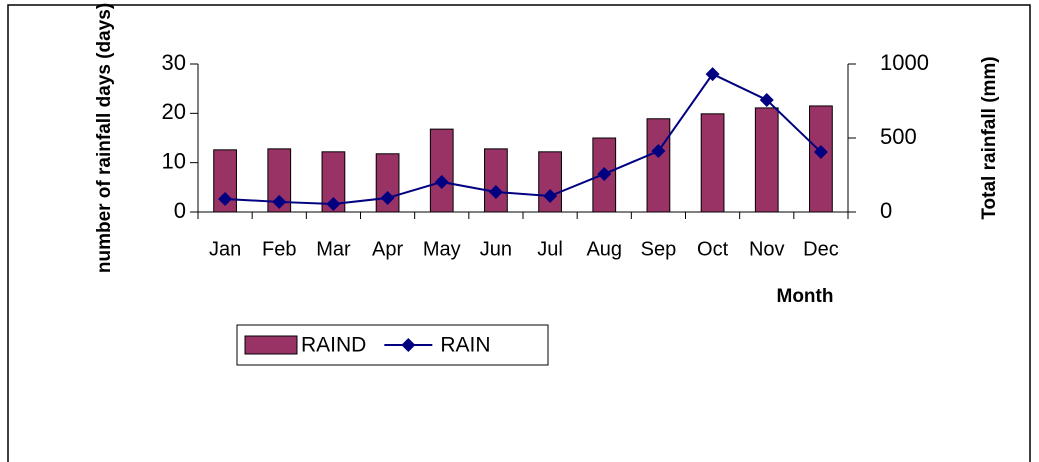  What do you see at coordinates (174, 160) in the screenshot?
I see `y-tick-label: 10` at bounding box center [174, 160].